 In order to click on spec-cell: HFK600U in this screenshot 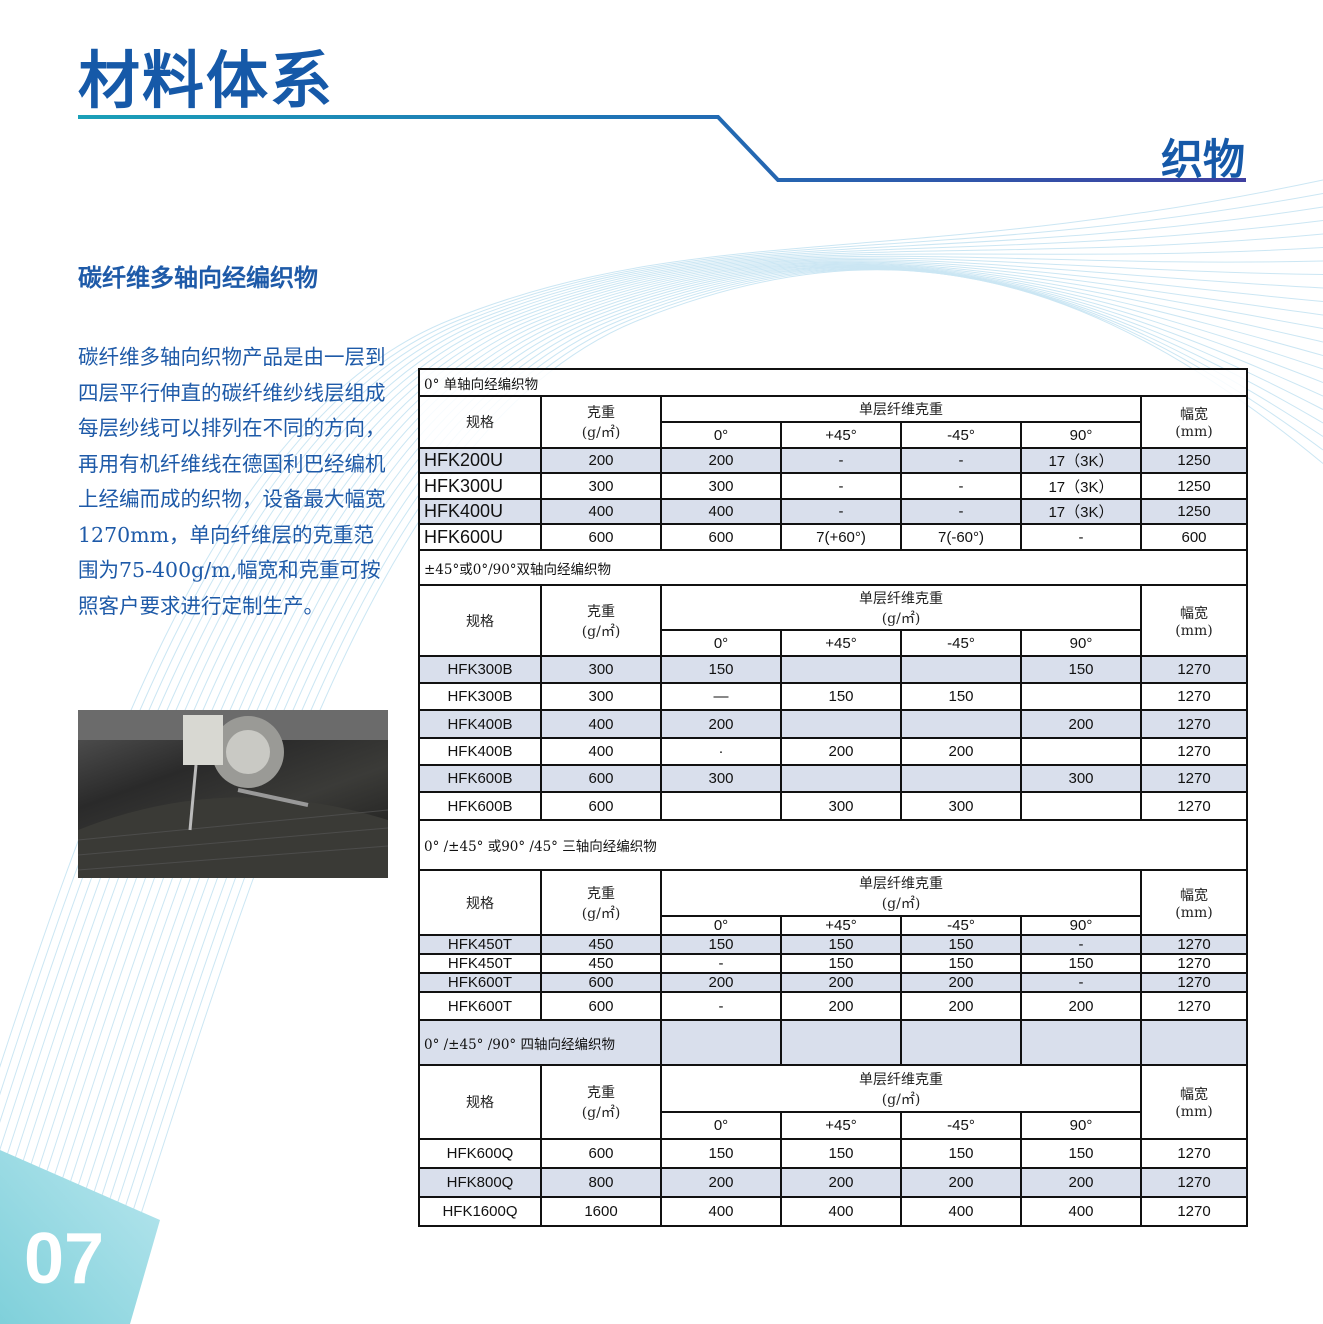, I will do `click(480, 537)`.